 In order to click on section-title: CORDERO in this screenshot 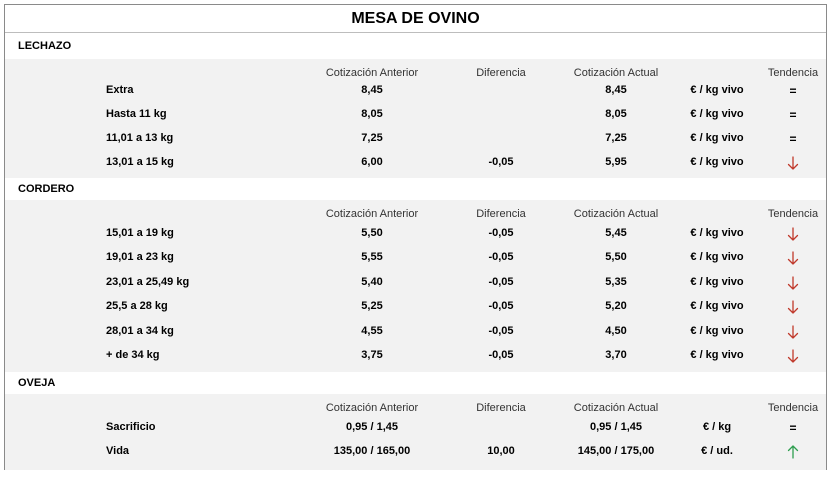, I will do `click(46, 189)`.